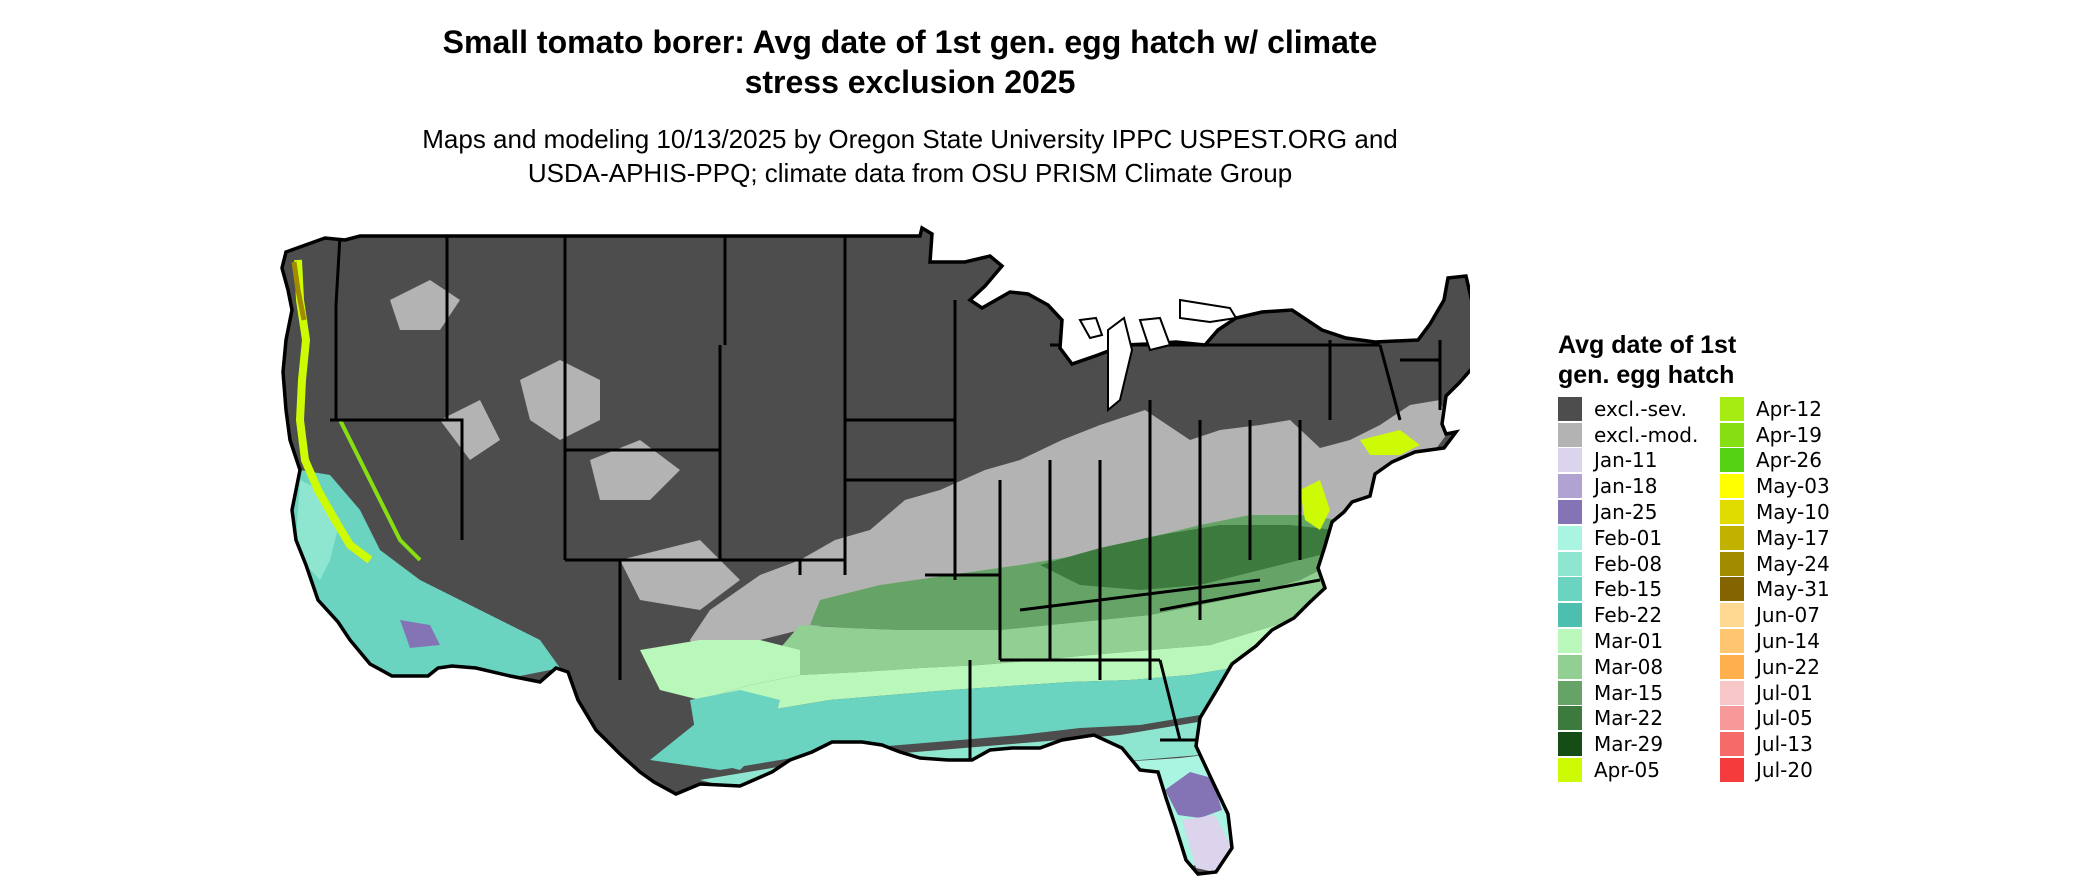 The image size is (2100, 892). I want to click on legend-label: Jul-20, so click(1784, 770).